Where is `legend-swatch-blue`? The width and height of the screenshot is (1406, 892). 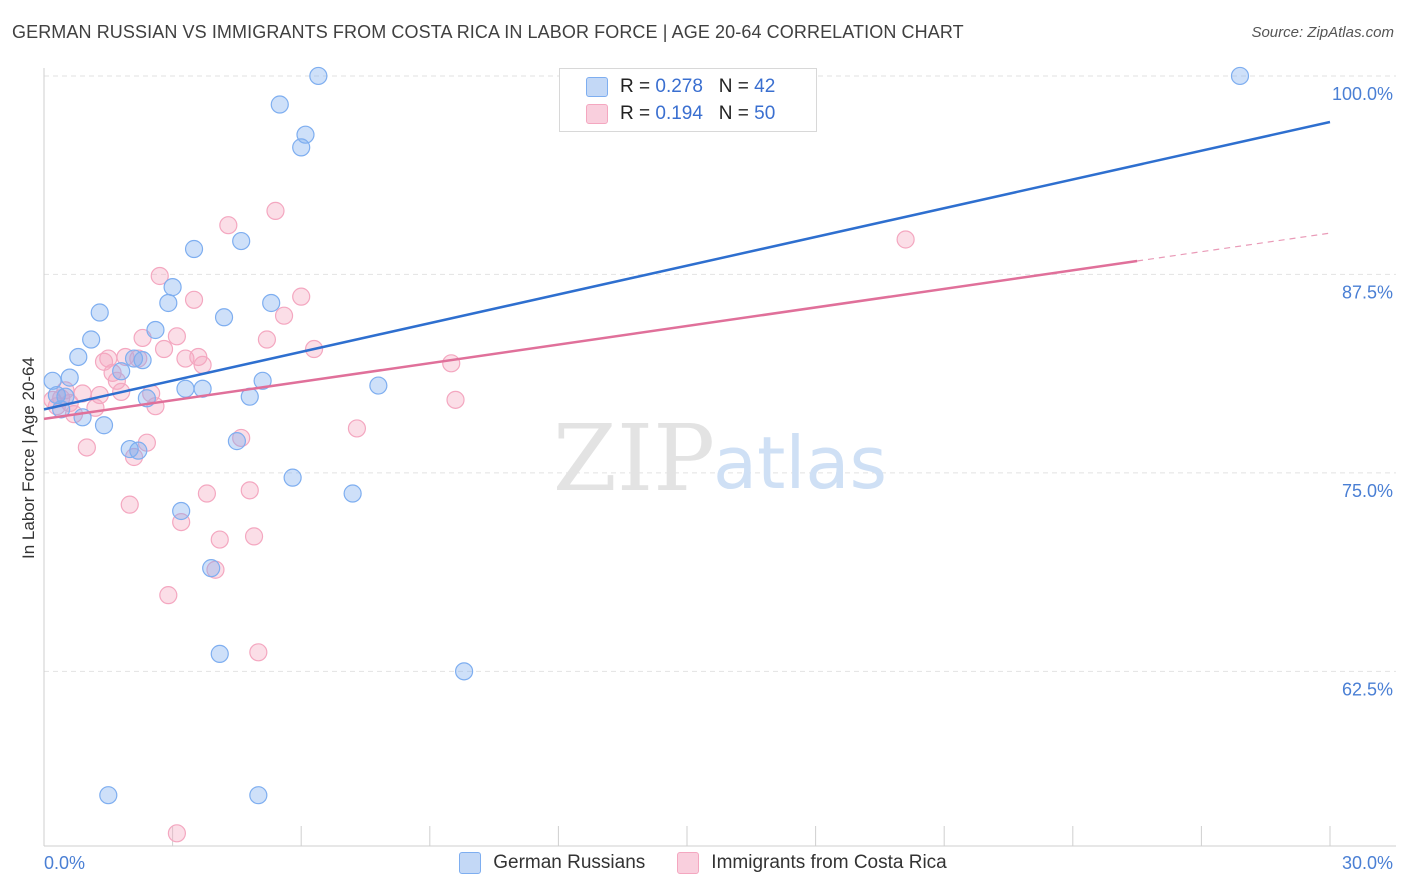 legend-swatch-blue is located at coordinates (597, 87).